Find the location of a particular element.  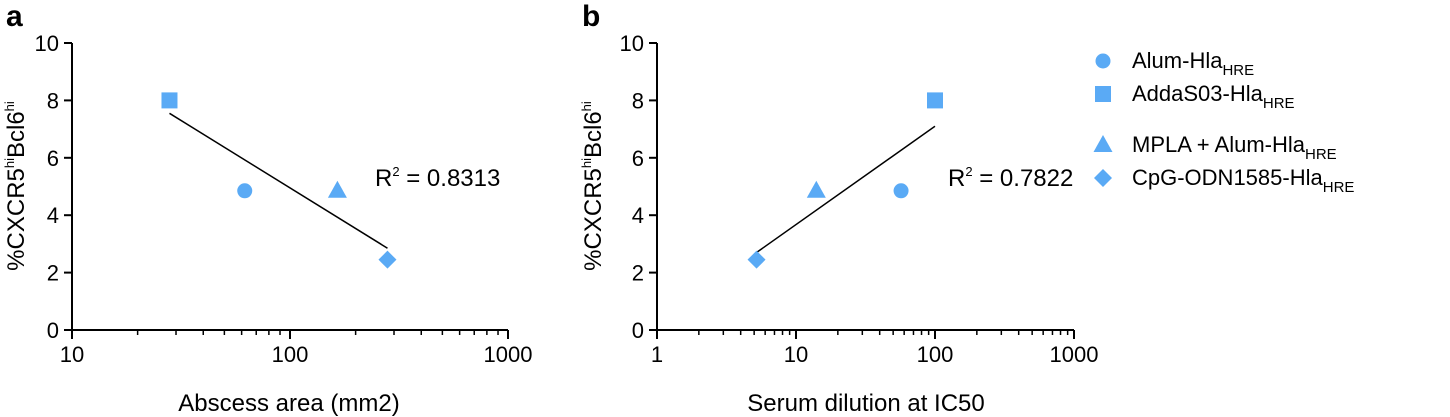

r2-value-b: = 0.7822 is located at coordinates (1023, 178).